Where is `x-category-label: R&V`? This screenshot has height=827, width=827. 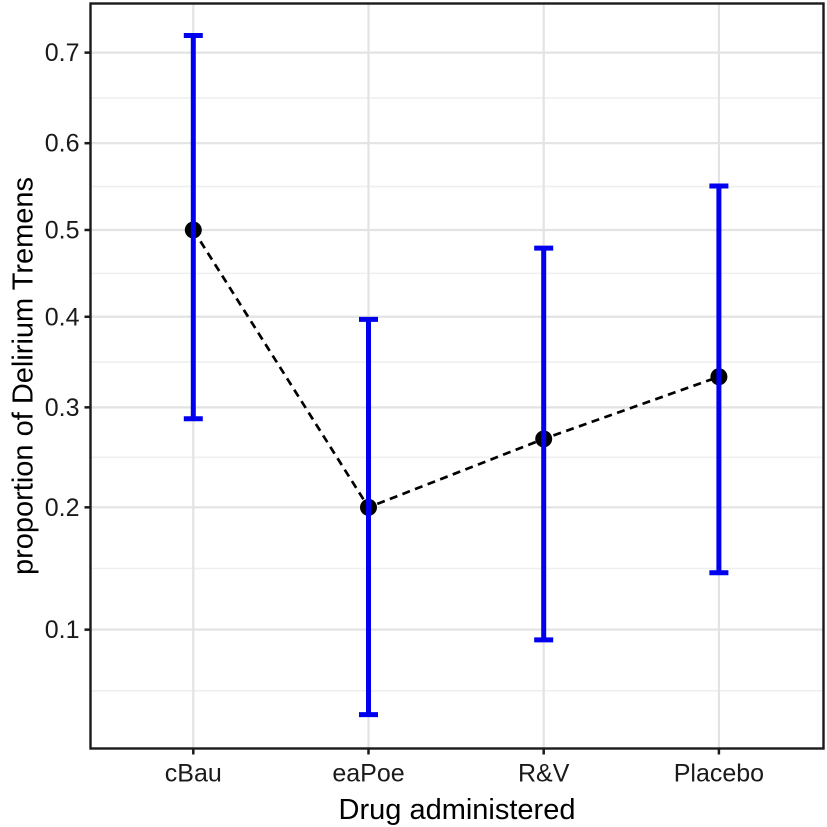
x-category-label: R&V is located at coordinates (544, 774).